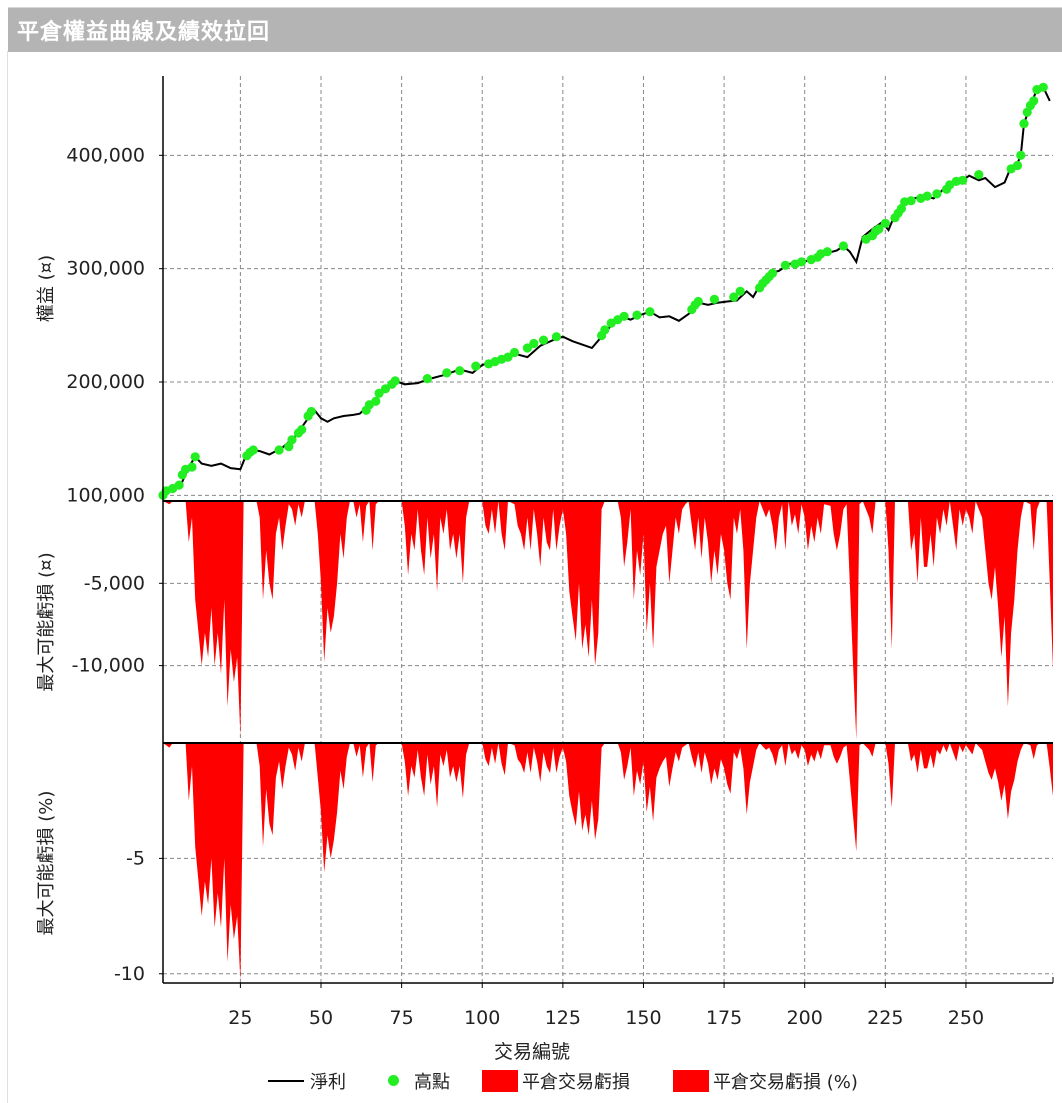 The height and width of the screenshot is (1103, 1062). What do you see at coordinates (321, 1018) in the screenshot?
I see `x-tick-label: 50` at bounding box center [321, 1018].